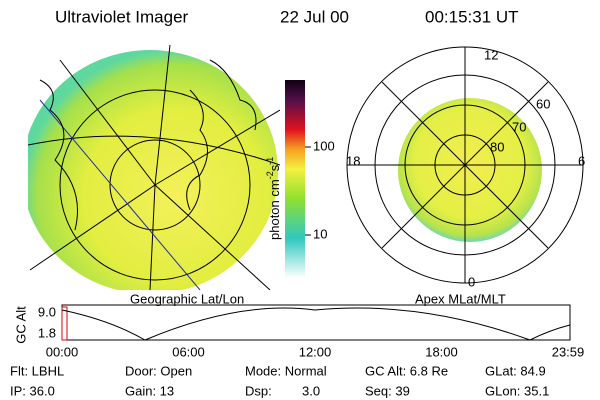 This screenshot has width=600, height=400. What do you see at coordinates (32, 390) in the screenshot?
I see `info-field: IP: 36.0` at bounding box center [32, 390].